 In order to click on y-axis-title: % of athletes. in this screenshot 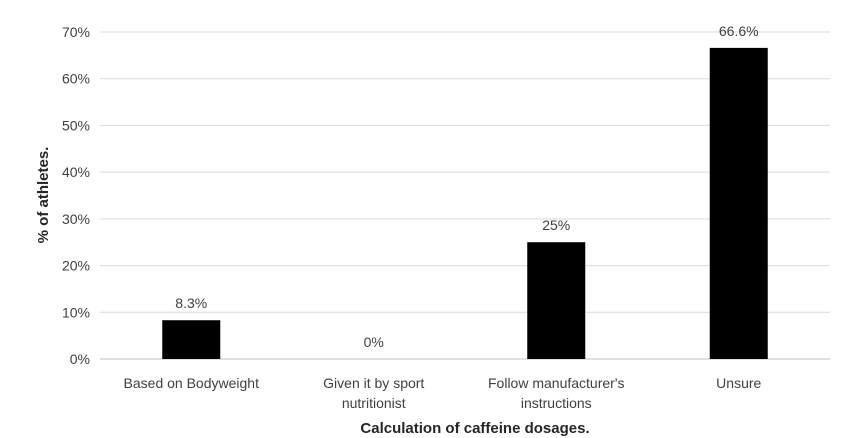, I will do `click(43, 195)`.